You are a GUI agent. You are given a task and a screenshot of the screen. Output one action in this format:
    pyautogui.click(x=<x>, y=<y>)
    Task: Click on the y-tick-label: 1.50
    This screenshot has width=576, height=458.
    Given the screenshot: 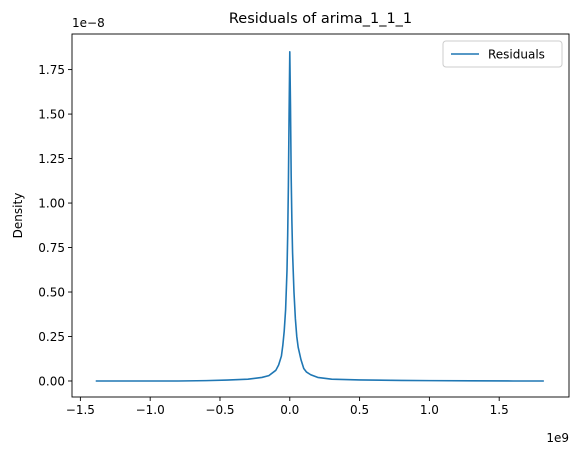 What is the action you would take?
    pyautogui.click(x=51, y=114)
    